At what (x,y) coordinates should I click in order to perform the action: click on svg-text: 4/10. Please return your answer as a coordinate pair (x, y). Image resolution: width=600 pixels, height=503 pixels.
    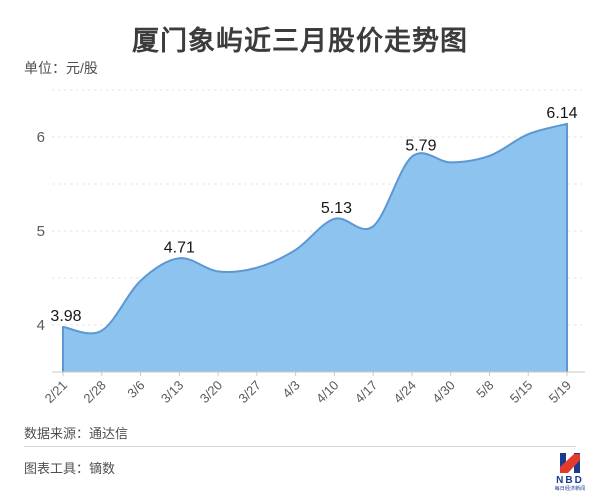
    Looking at the image, I should click on (327, 392).